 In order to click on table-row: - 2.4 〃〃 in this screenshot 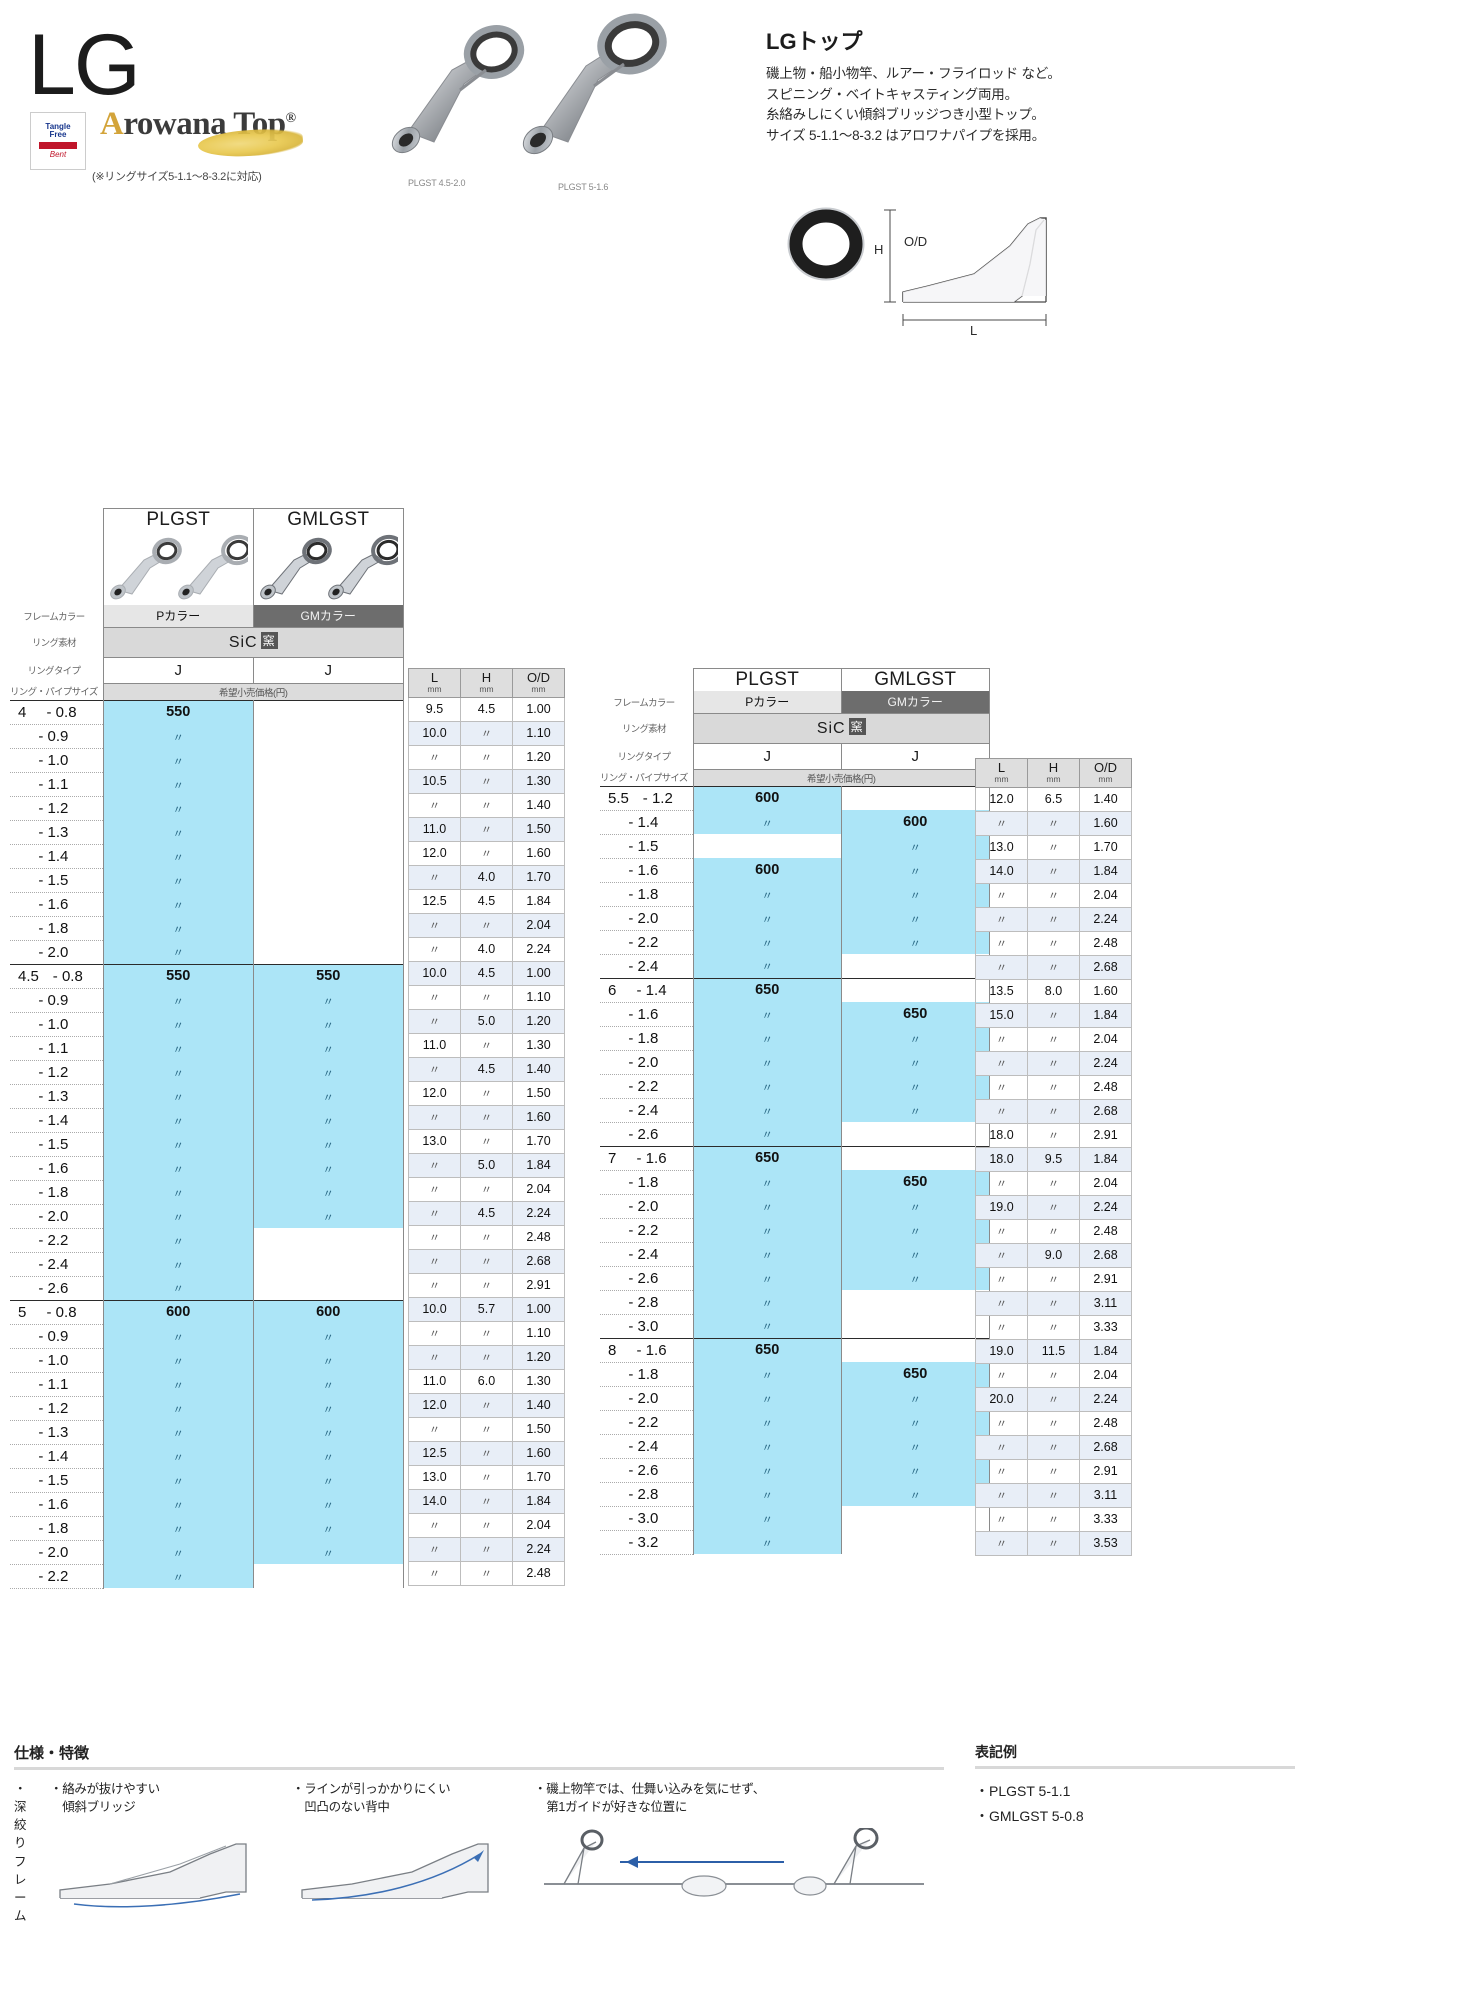, I will do `click(795, 1254)`.